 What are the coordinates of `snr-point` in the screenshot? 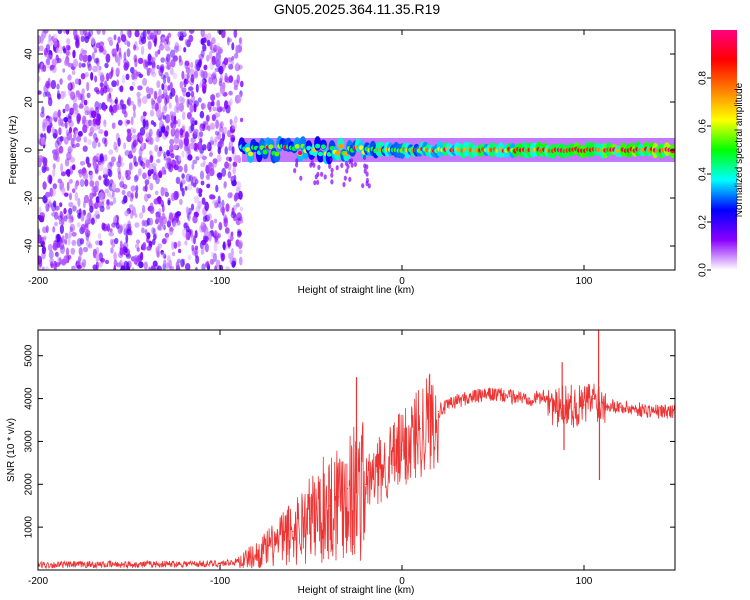 It's located at (620, 407).